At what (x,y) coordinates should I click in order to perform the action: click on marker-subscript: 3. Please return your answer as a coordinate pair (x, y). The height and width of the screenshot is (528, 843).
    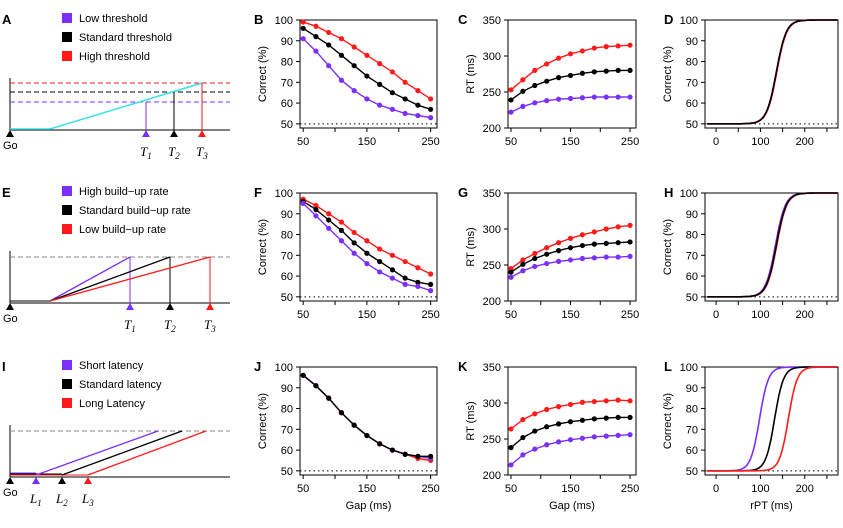
    Looking at the image, I should click on (205, 156).